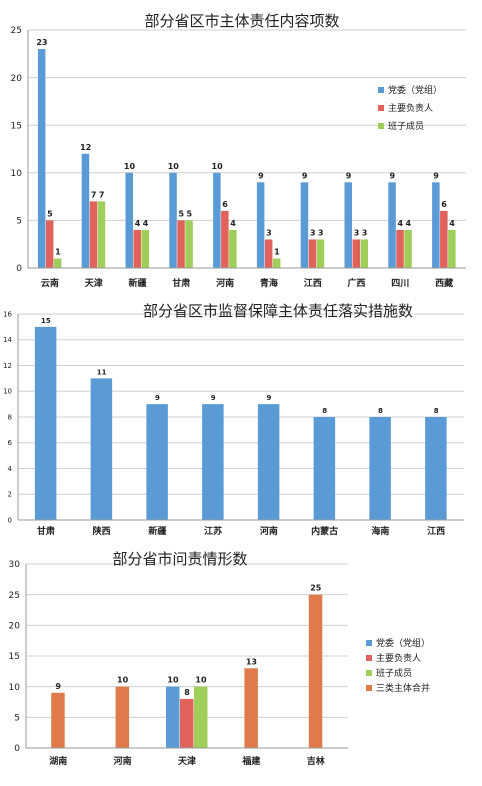  I want to click on chart-title: 部分省市问责情形数, so click(179, 559).